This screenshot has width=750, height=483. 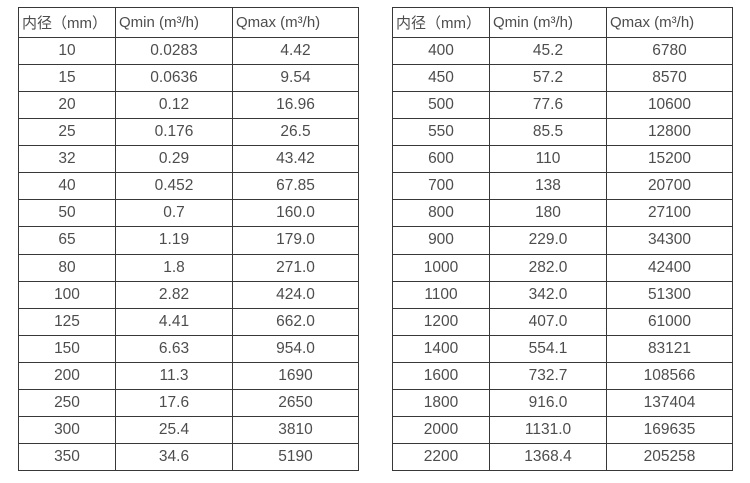 What do you see at coordinates (441, 294) in the screenshot?
I see `table-cell: 1100` at bounding box center [441, 294].